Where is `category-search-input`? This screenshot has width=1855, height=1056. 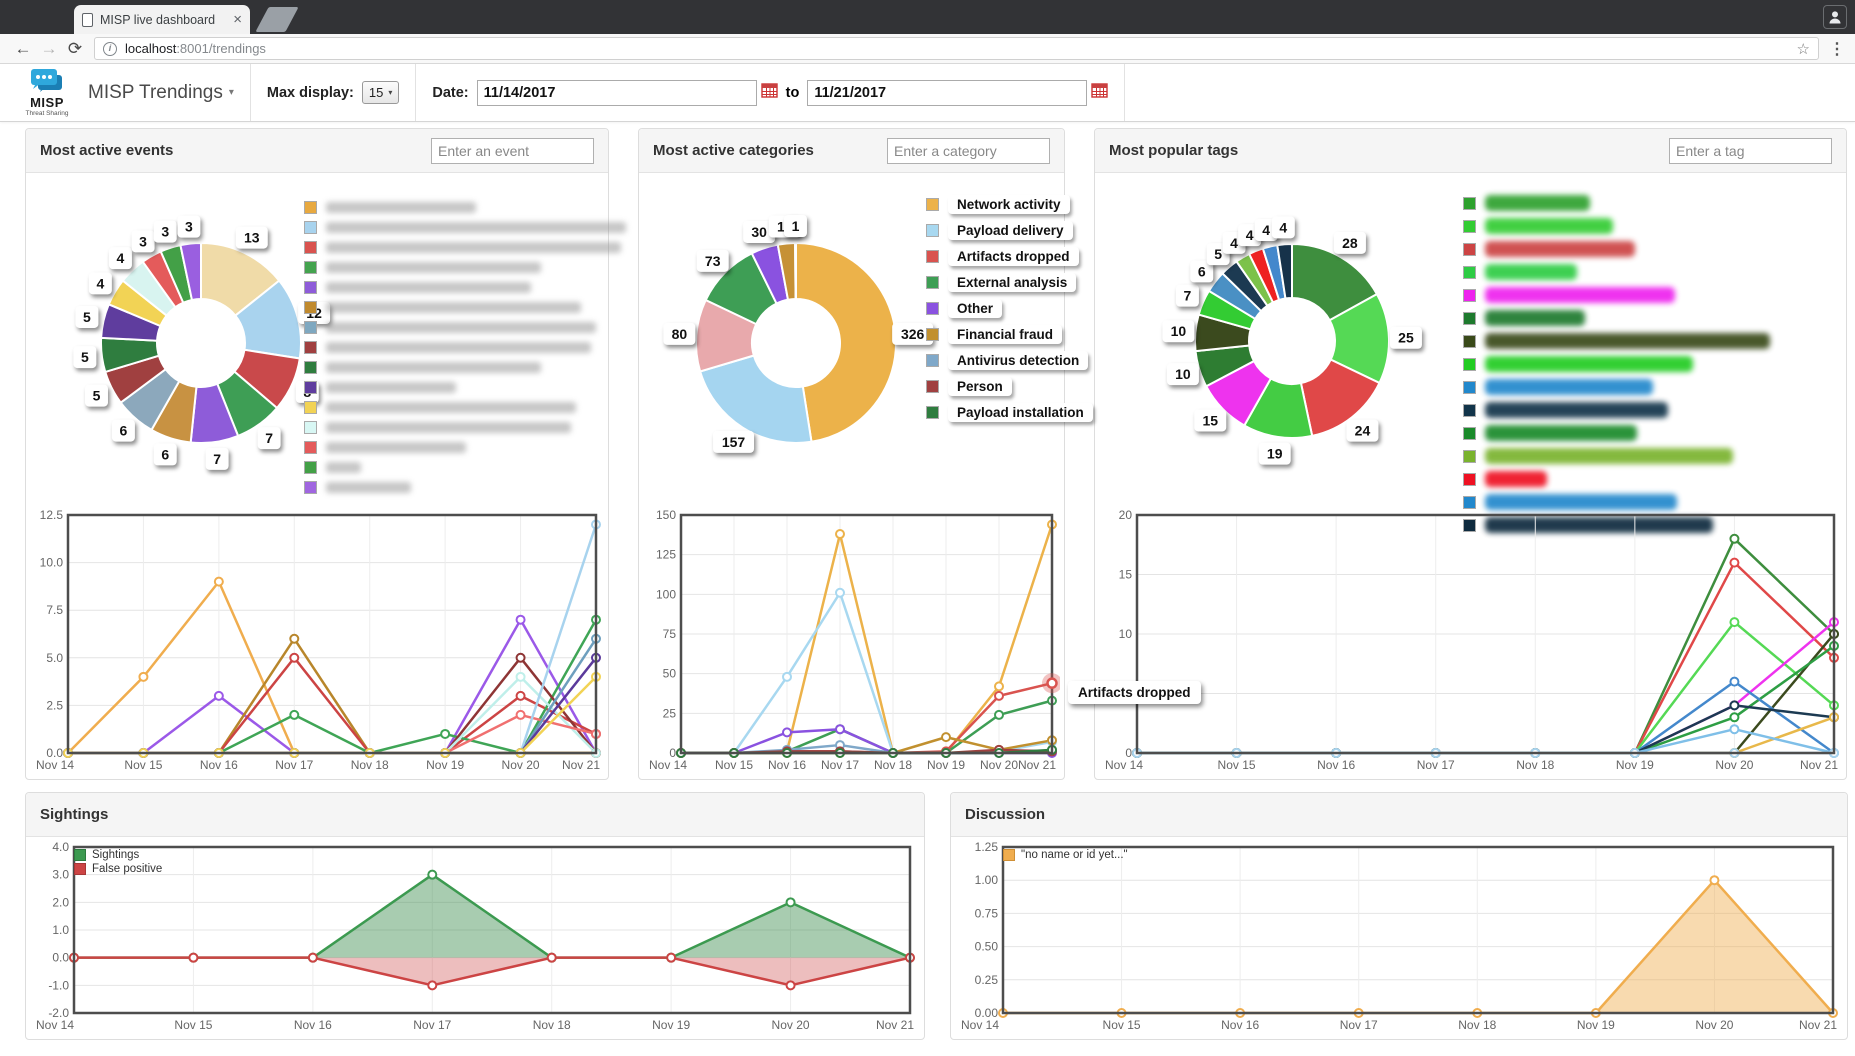
category-search-input is located at coordinates (968, 150).